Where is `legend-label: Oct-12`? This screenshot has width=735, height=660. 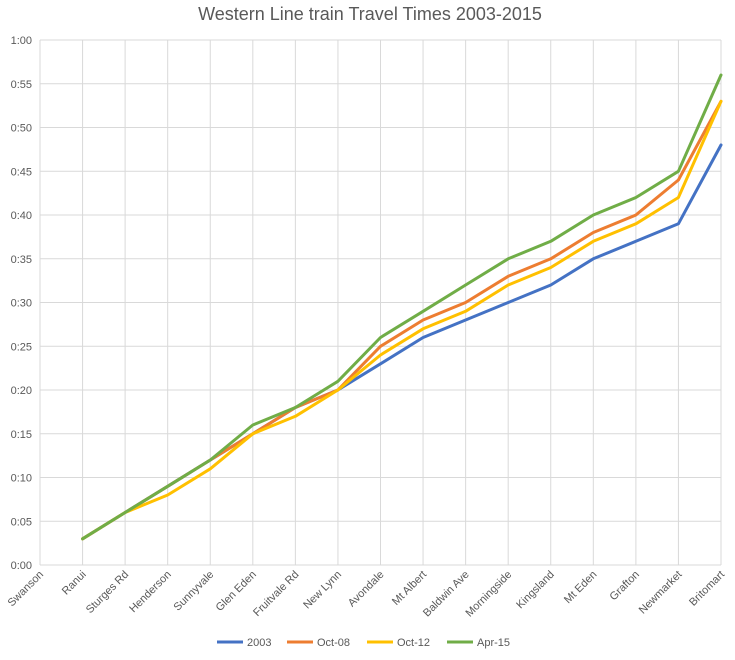 legend-label: Oct-12 is located at coordinates (413, 643).